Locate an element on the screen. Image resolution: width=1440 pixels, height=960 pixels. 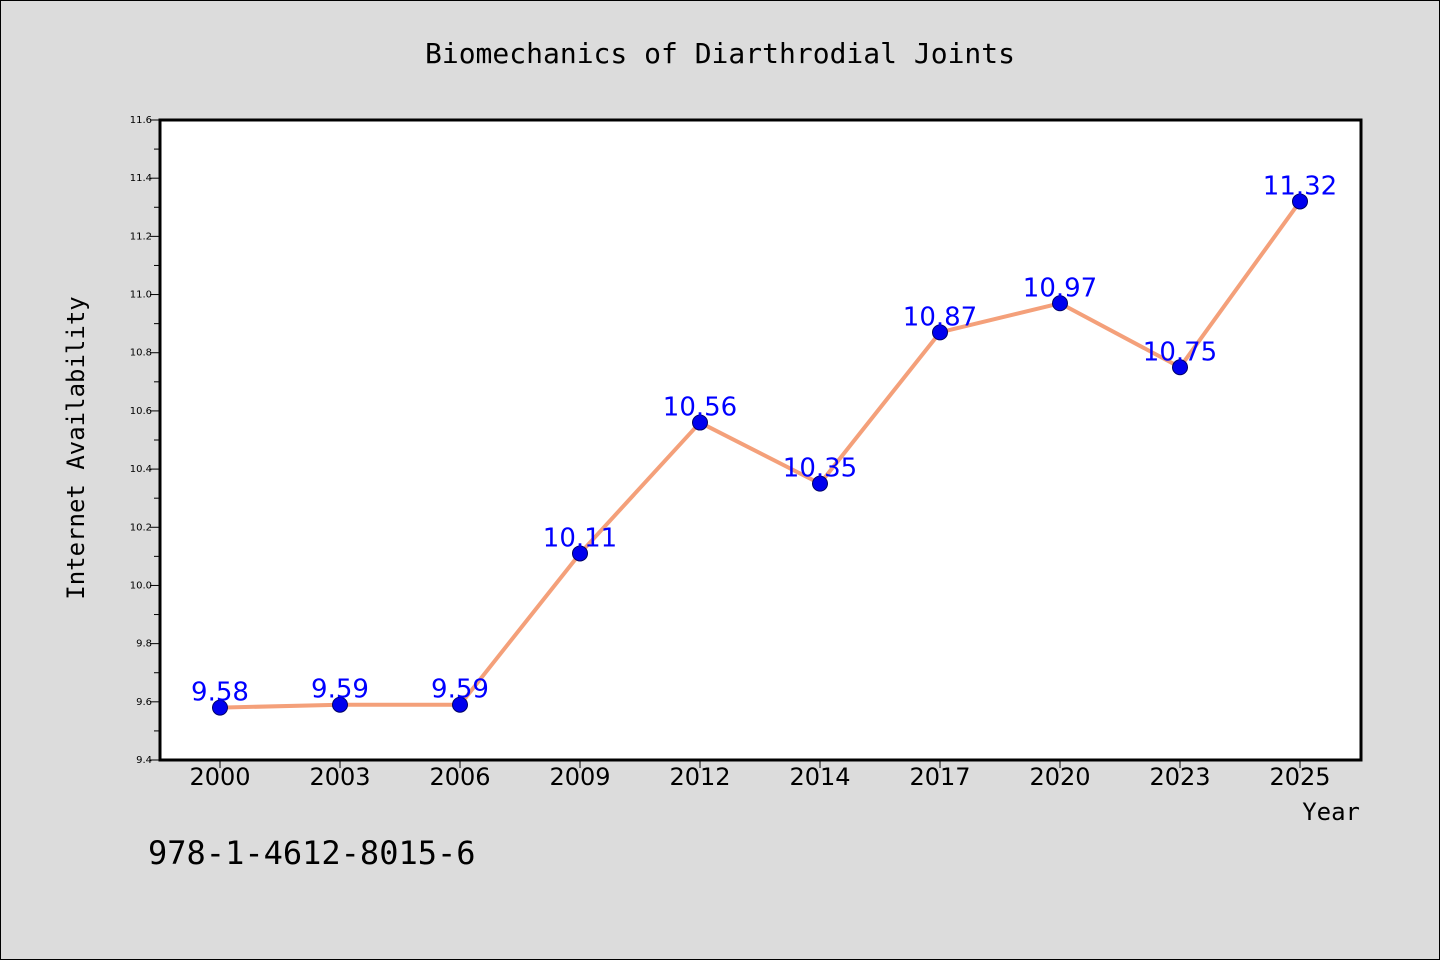
y-tick-label: 9.6 is located at coordinates (144, 702).